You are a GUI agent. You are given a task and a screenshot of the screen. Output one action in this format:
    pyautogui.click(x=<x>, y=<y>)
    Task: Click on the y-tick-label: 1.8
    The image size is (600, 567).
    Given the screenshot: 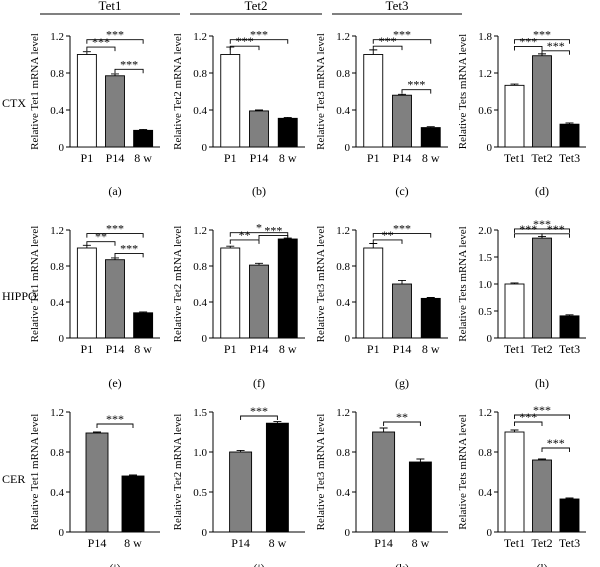 What is the action you would take?
    pyautogui.click(x=485, y=37)
    